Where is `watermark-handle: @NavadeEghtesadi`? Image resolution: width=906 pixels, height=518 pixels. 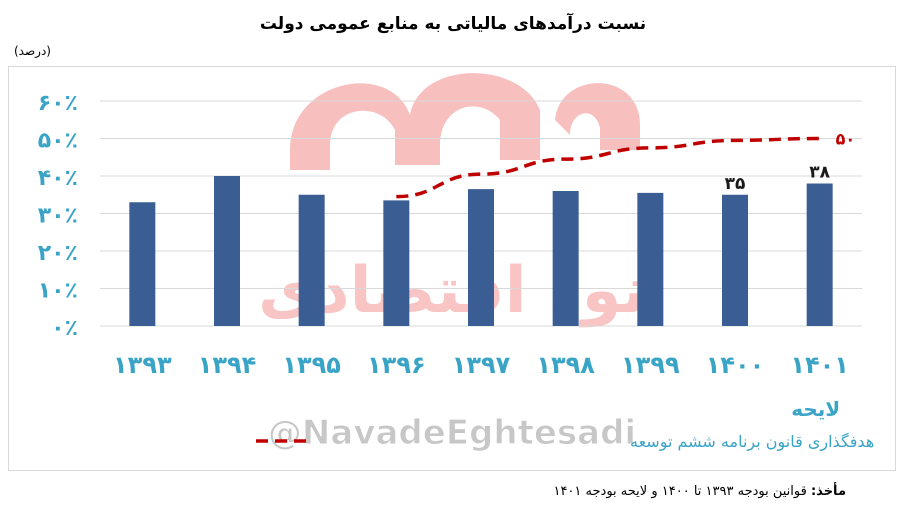
watermark-handle: @NavadeEghtesadi is located at coordinates (452, 433).